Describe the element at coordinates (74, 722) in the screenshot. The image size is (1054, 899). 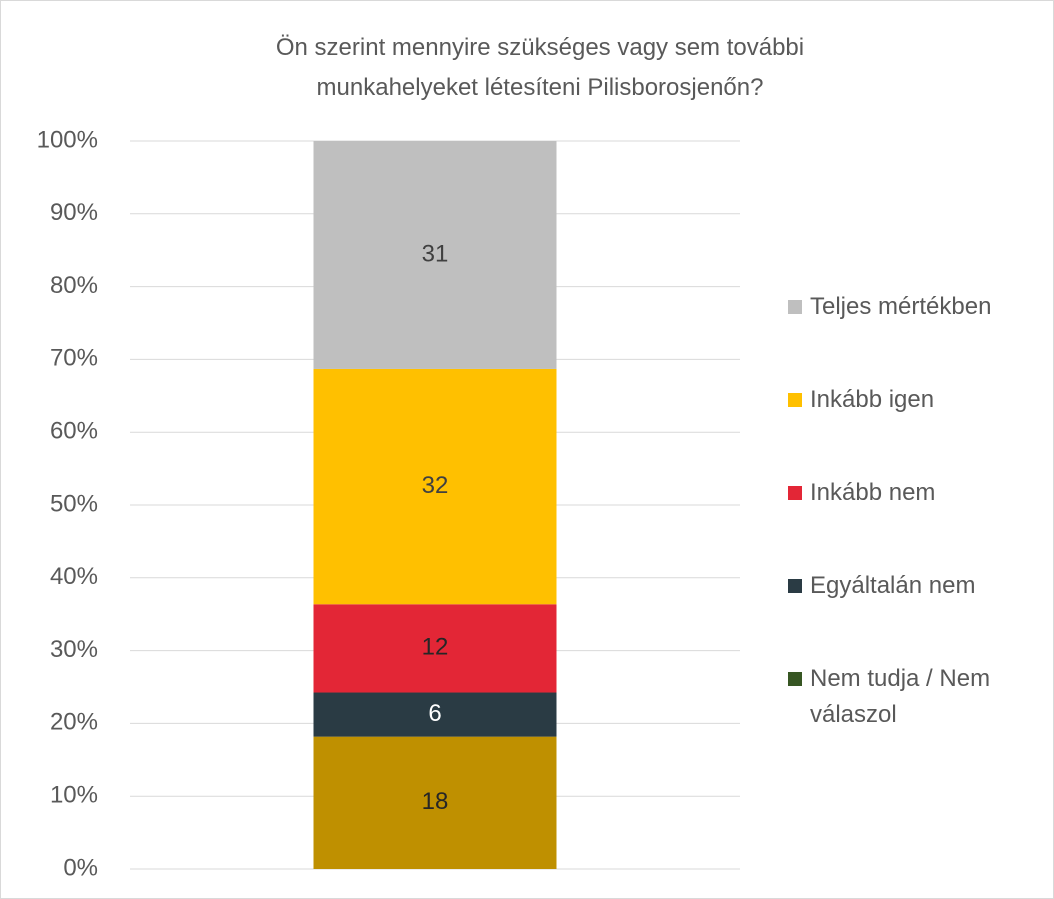
I see `y-tick-label: 20%` at that location.